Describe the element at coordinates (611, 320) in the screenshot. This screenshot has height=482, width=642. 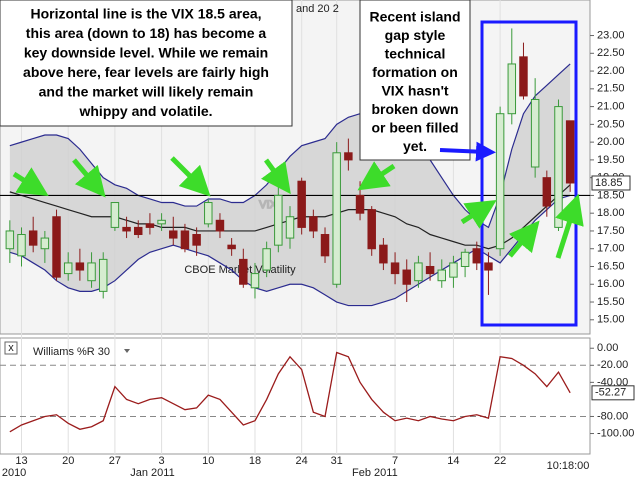
I see `y-tick-label: 15.00` at that location.